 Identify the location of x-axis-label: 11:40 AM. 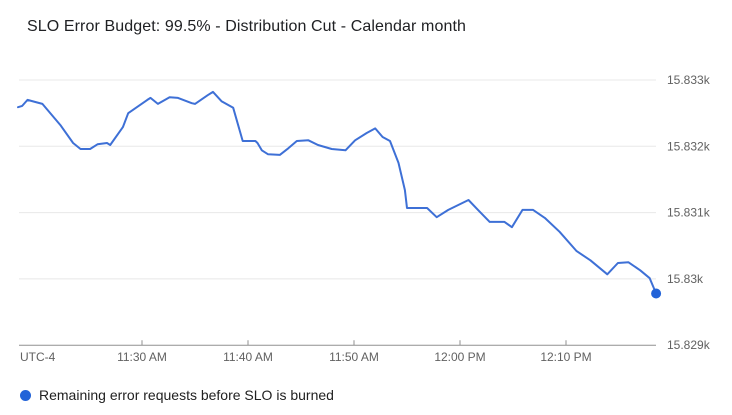
(248, 357).